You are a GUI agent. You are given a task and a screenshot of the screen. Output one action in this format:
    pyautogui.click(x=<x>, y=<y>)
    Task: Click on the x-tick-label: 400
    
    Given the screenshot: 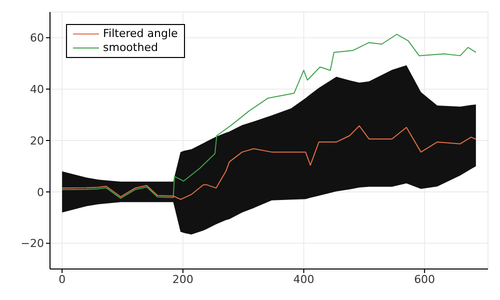 What is the action you would take?
    pyautogui.click(x=303, y=279)
    